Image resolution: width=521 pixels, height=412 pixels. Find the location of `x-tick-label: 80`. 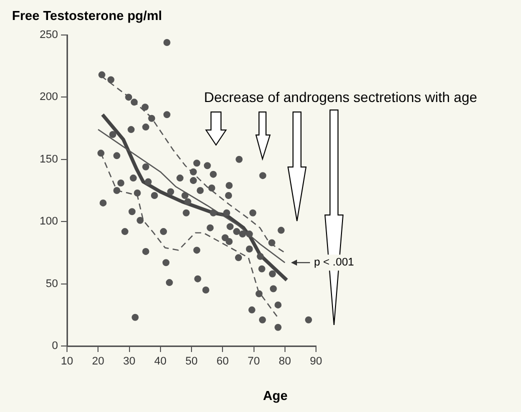

x-tick-label: 80 is located at coordinates (284, 362).